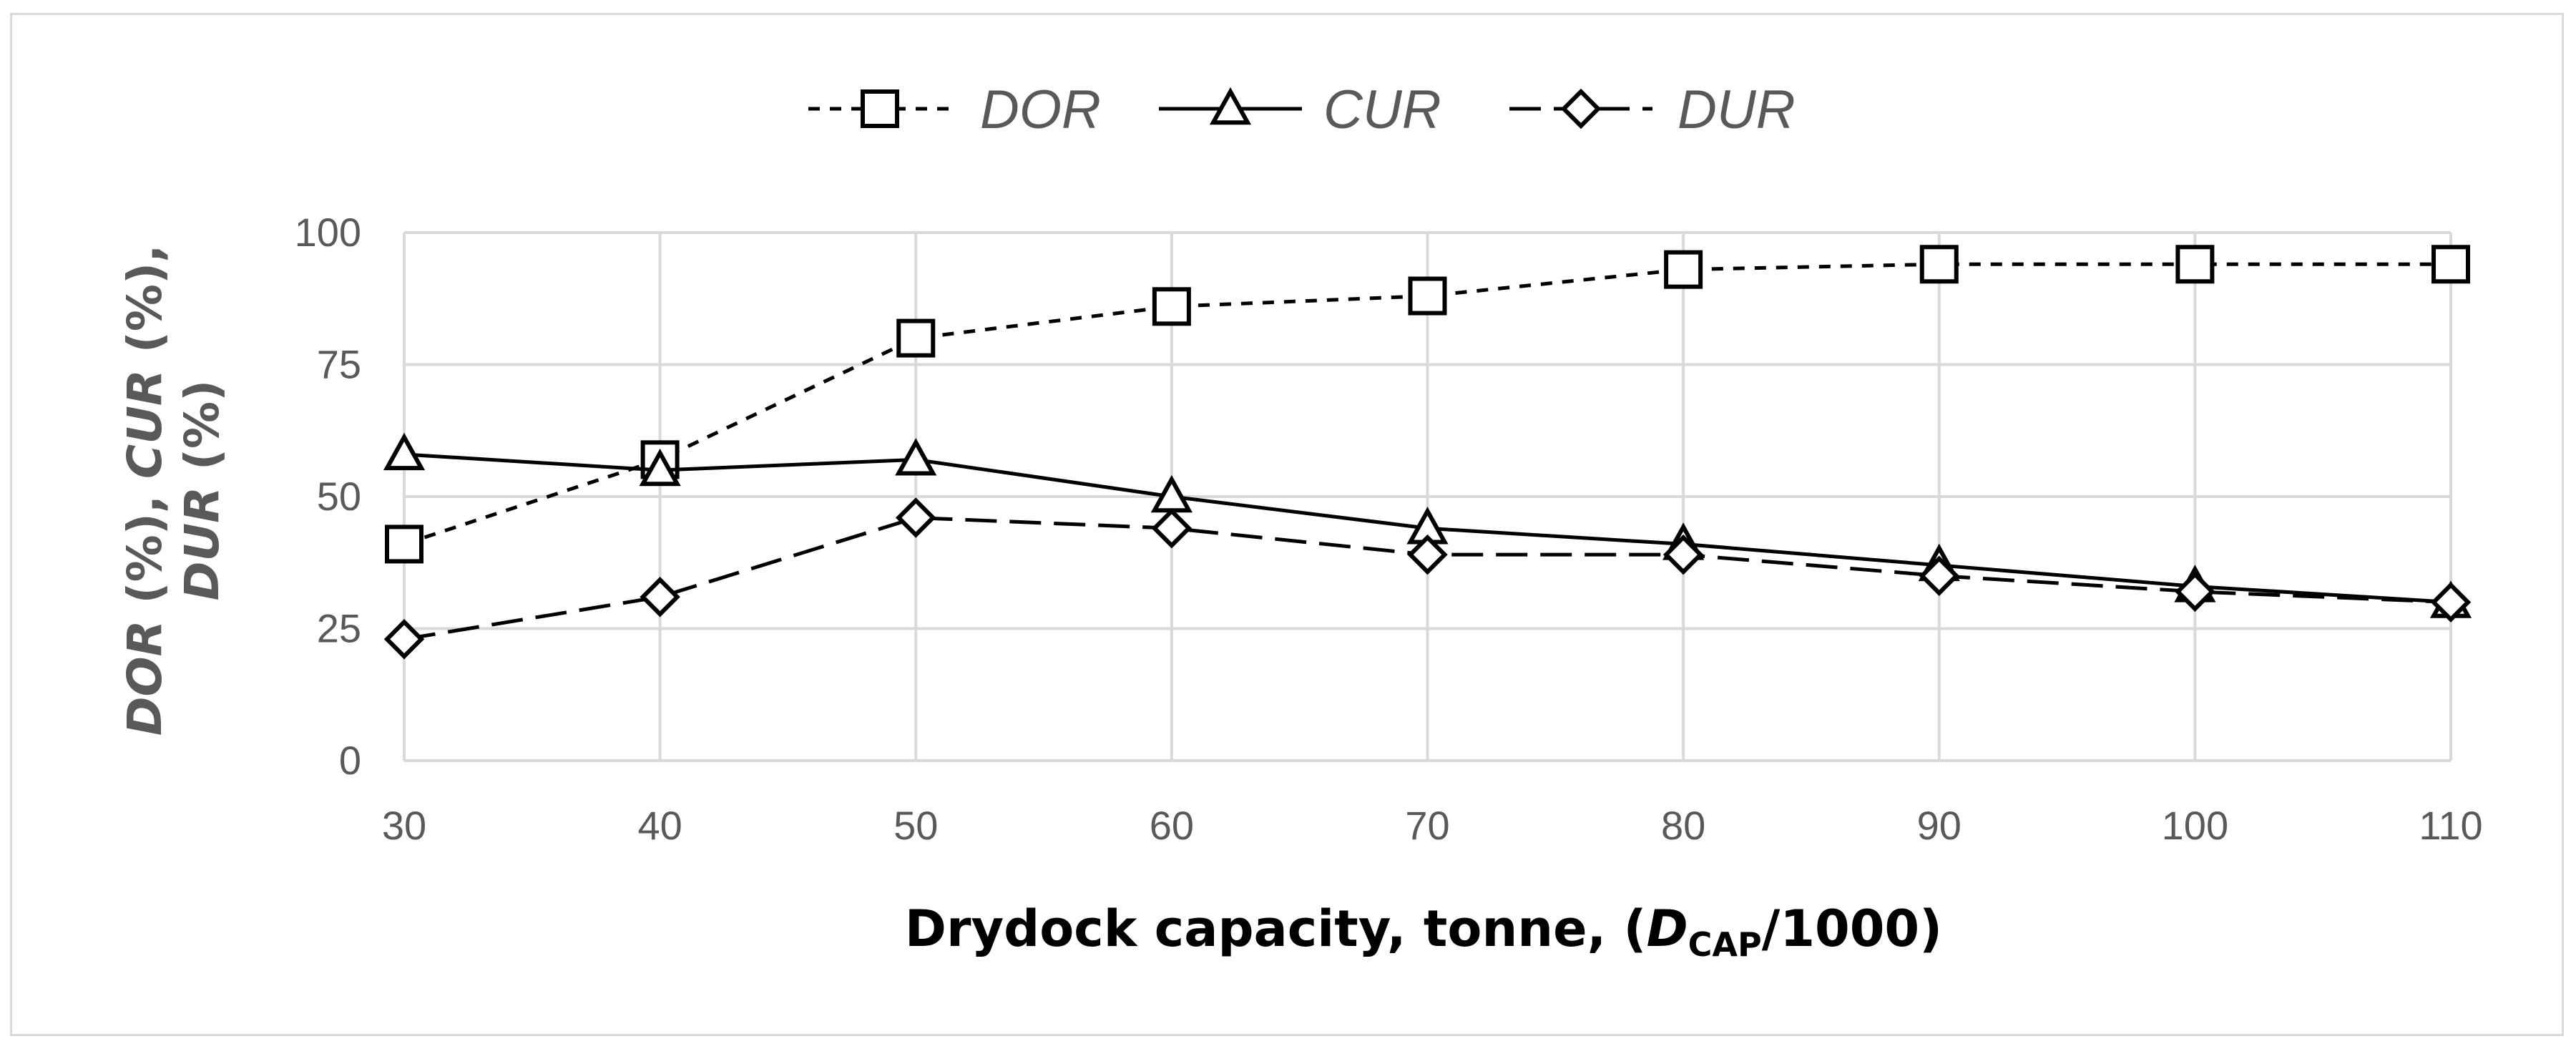  What do you see at coordinates (1172, 825) in the screenshot?
I see `x-tick-label: 60` at bounding box center [1172, 825].